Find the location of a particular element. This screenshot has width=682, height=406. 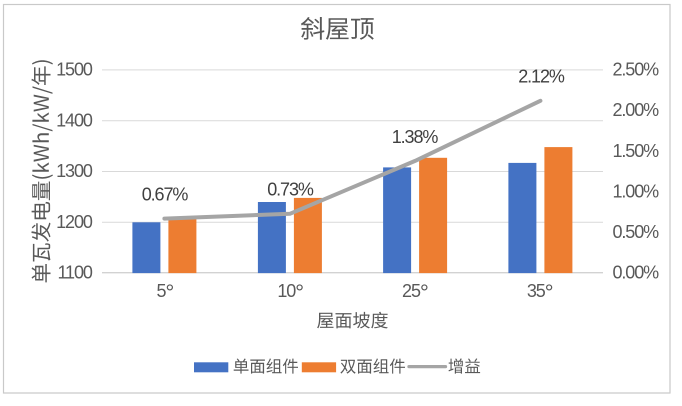

svg-text: 35° is located at coordinates (540, 292).